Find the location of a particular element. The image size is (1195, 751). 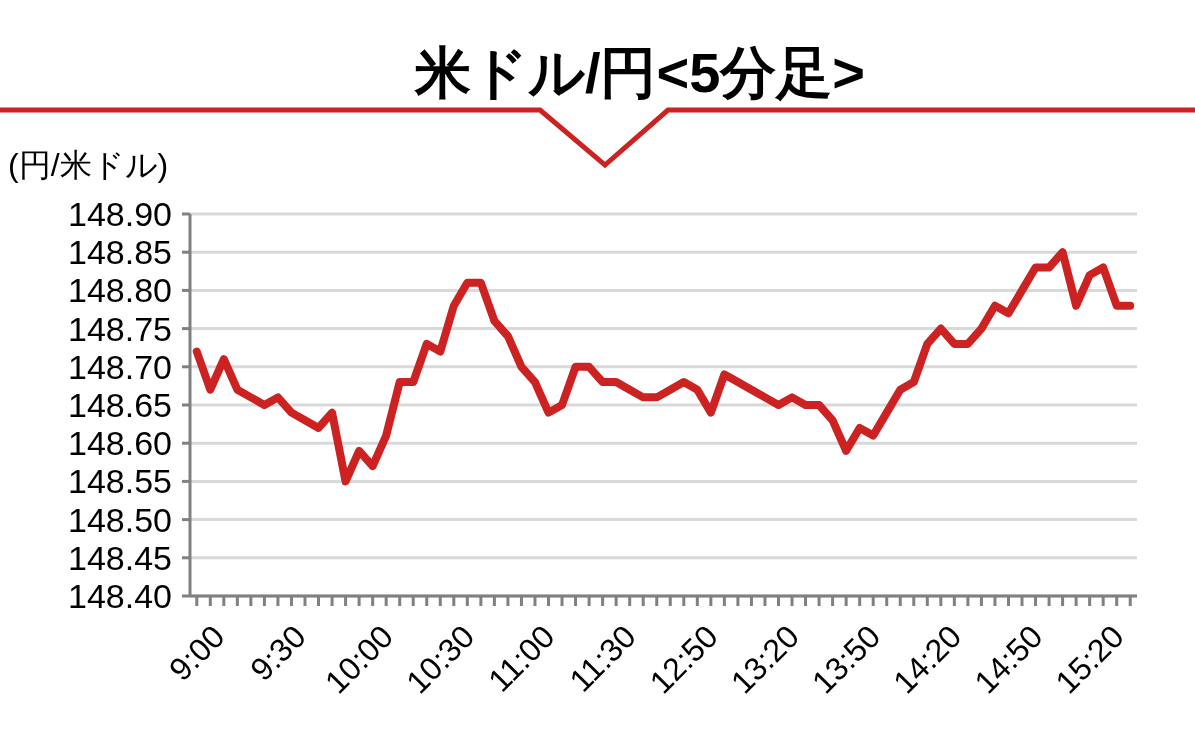

y-tick-label: 148.40 is located at coordinates (120, 596).